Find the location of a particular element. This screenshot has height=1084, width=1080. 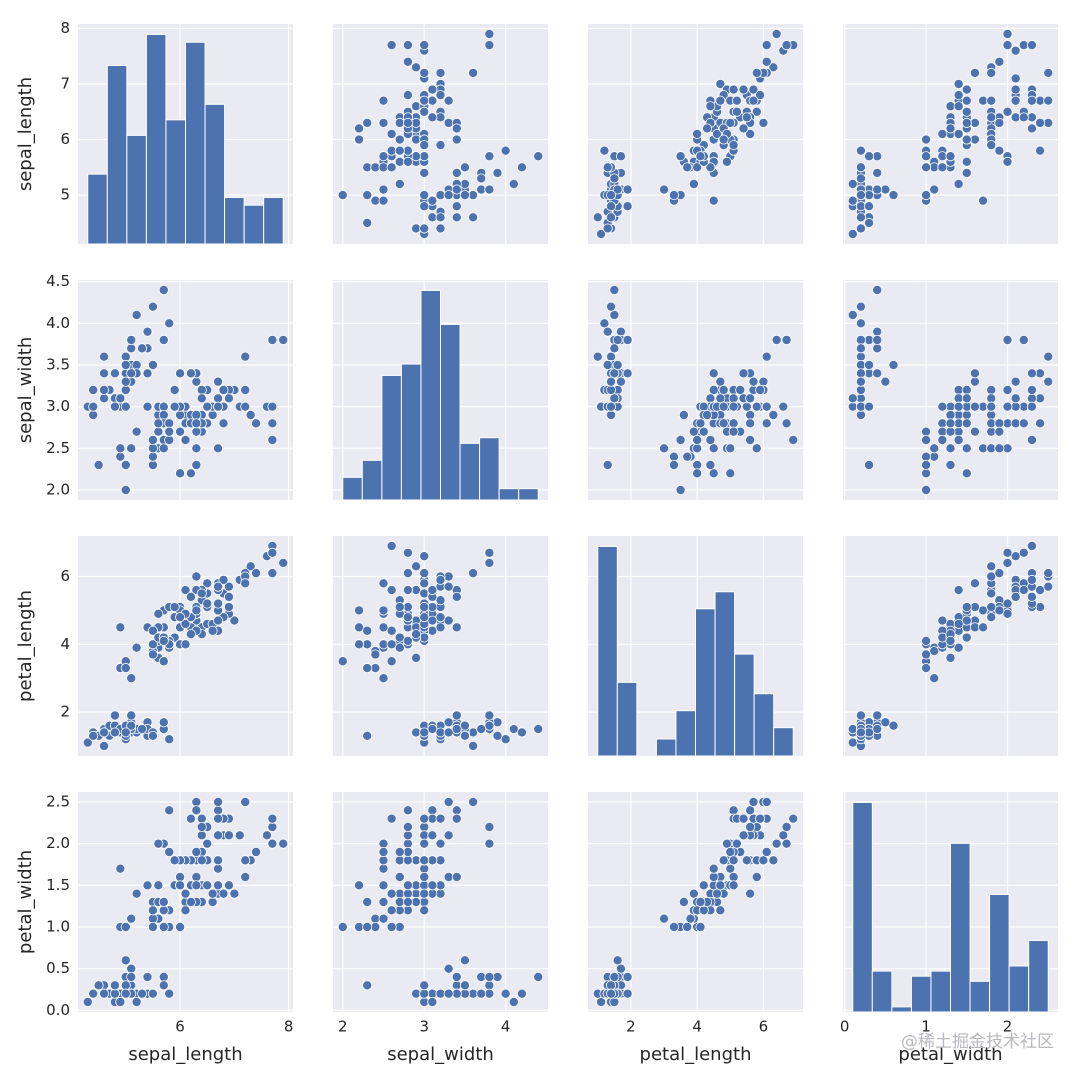

watermark: @稀土掘金技术社区 is located at coordinates (977, 1042).